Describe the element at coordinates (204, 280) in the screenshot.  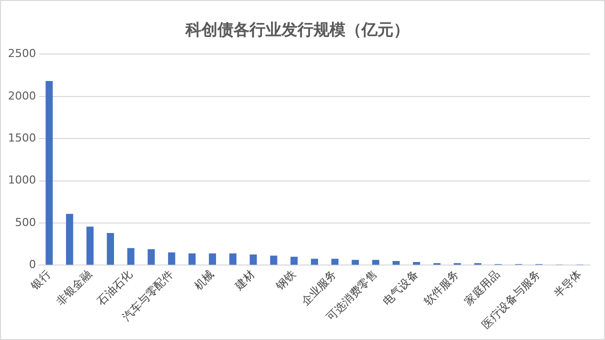
I see `x-tick-label: 机械` at that location.